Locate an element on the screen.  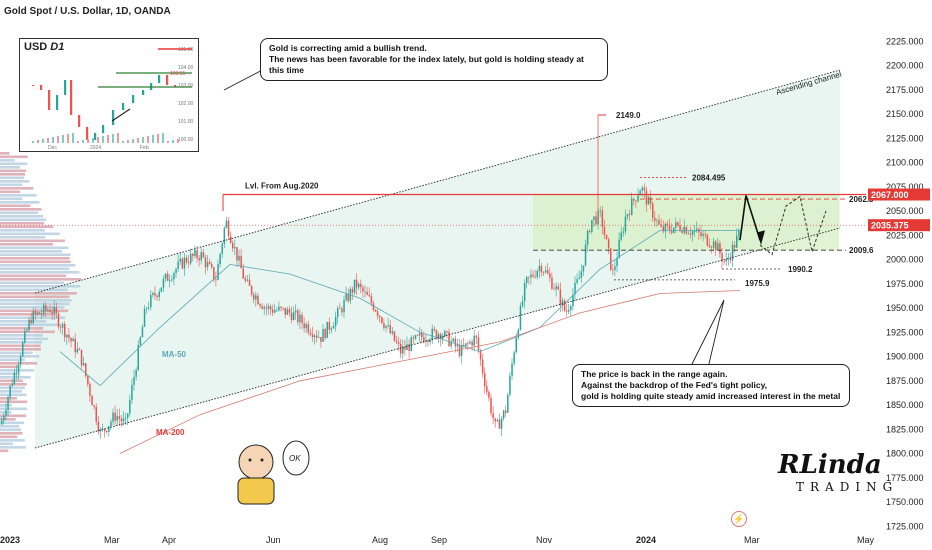
inset-y-tick: 104.00 is located at coordinates (186, 68).